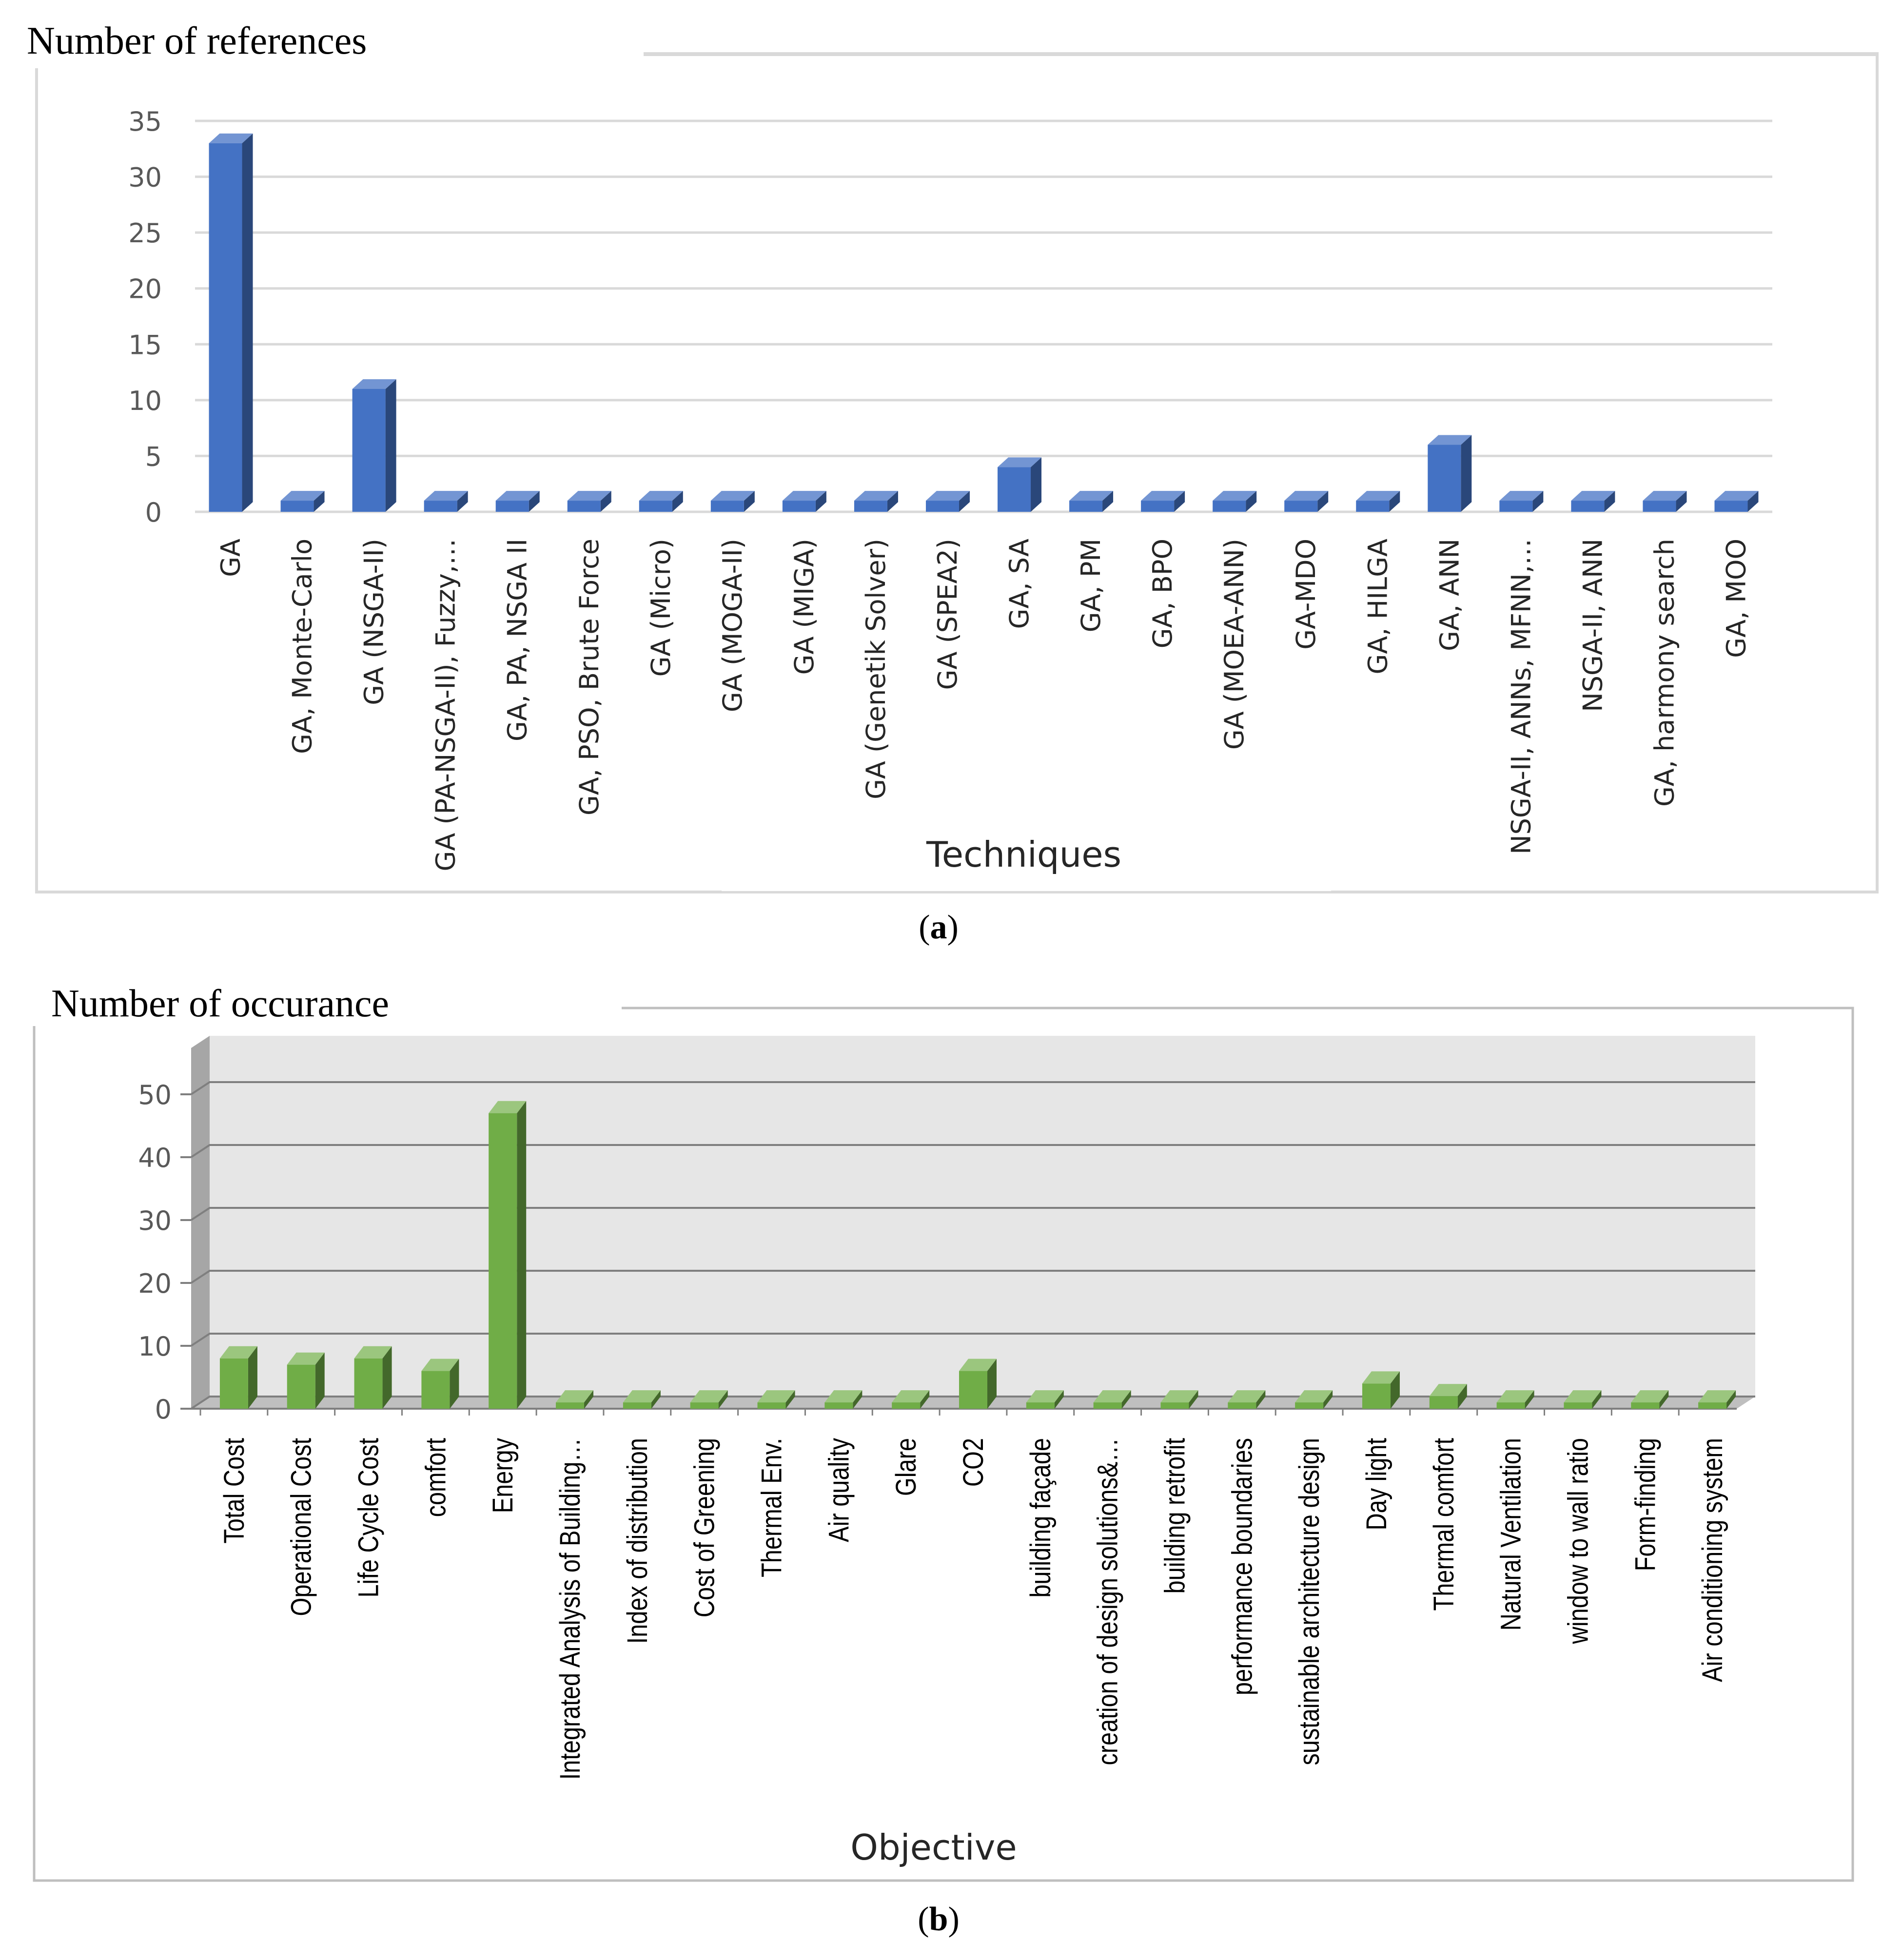 This screenshot has width=1902, height=1960. What do you see at coordinates (1592, 625) in the screenshot?
I see `chart-a-category-label: NSGA-II, ANN` at bounding box center [1592, 625].